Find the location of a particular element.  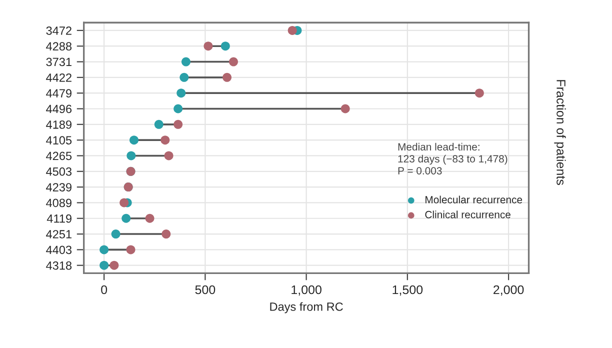

y-tick-label: 4288 is located at coordinates (59, 46).